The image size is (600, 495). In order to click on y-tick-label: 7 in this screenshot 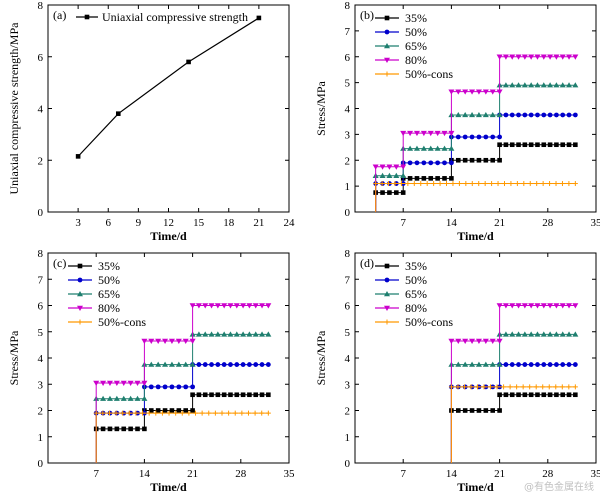, I will do `click(348, 280)`.